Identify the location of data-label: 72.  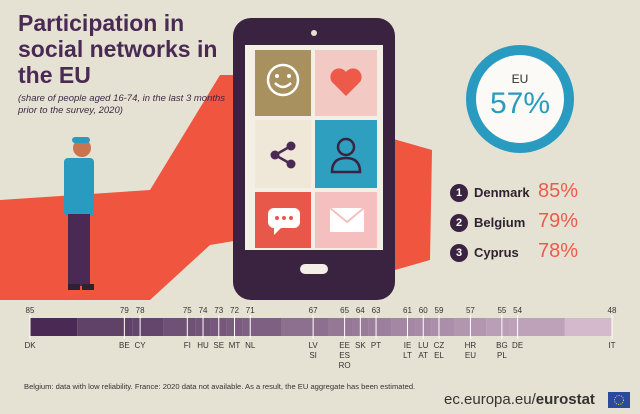
(234, 310).